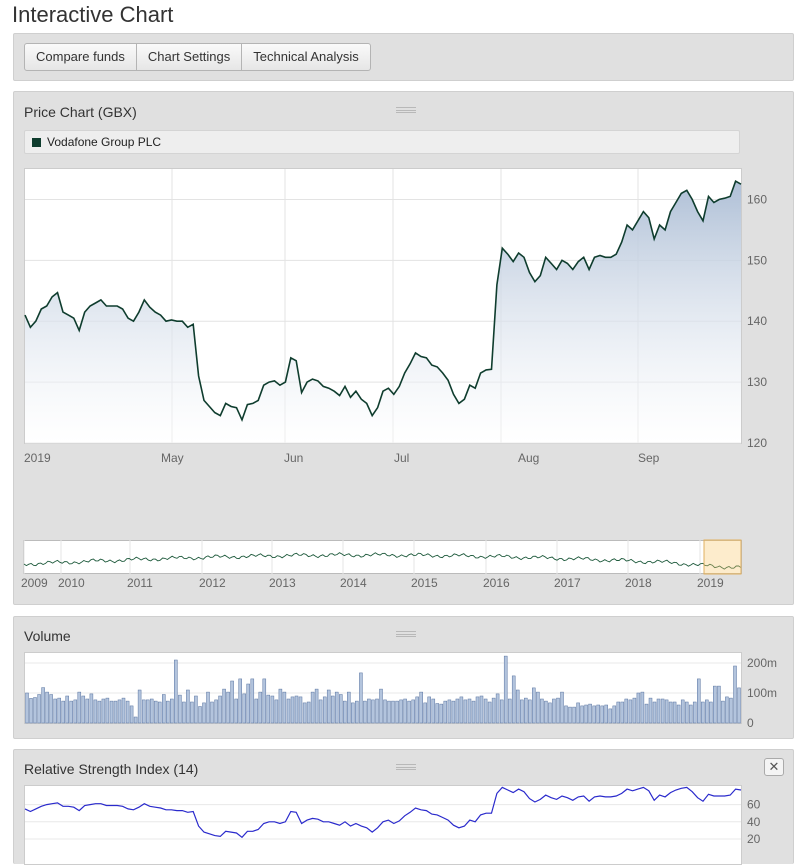  I want to click on rsi-chart: 20 40 60, so click(404, 807).